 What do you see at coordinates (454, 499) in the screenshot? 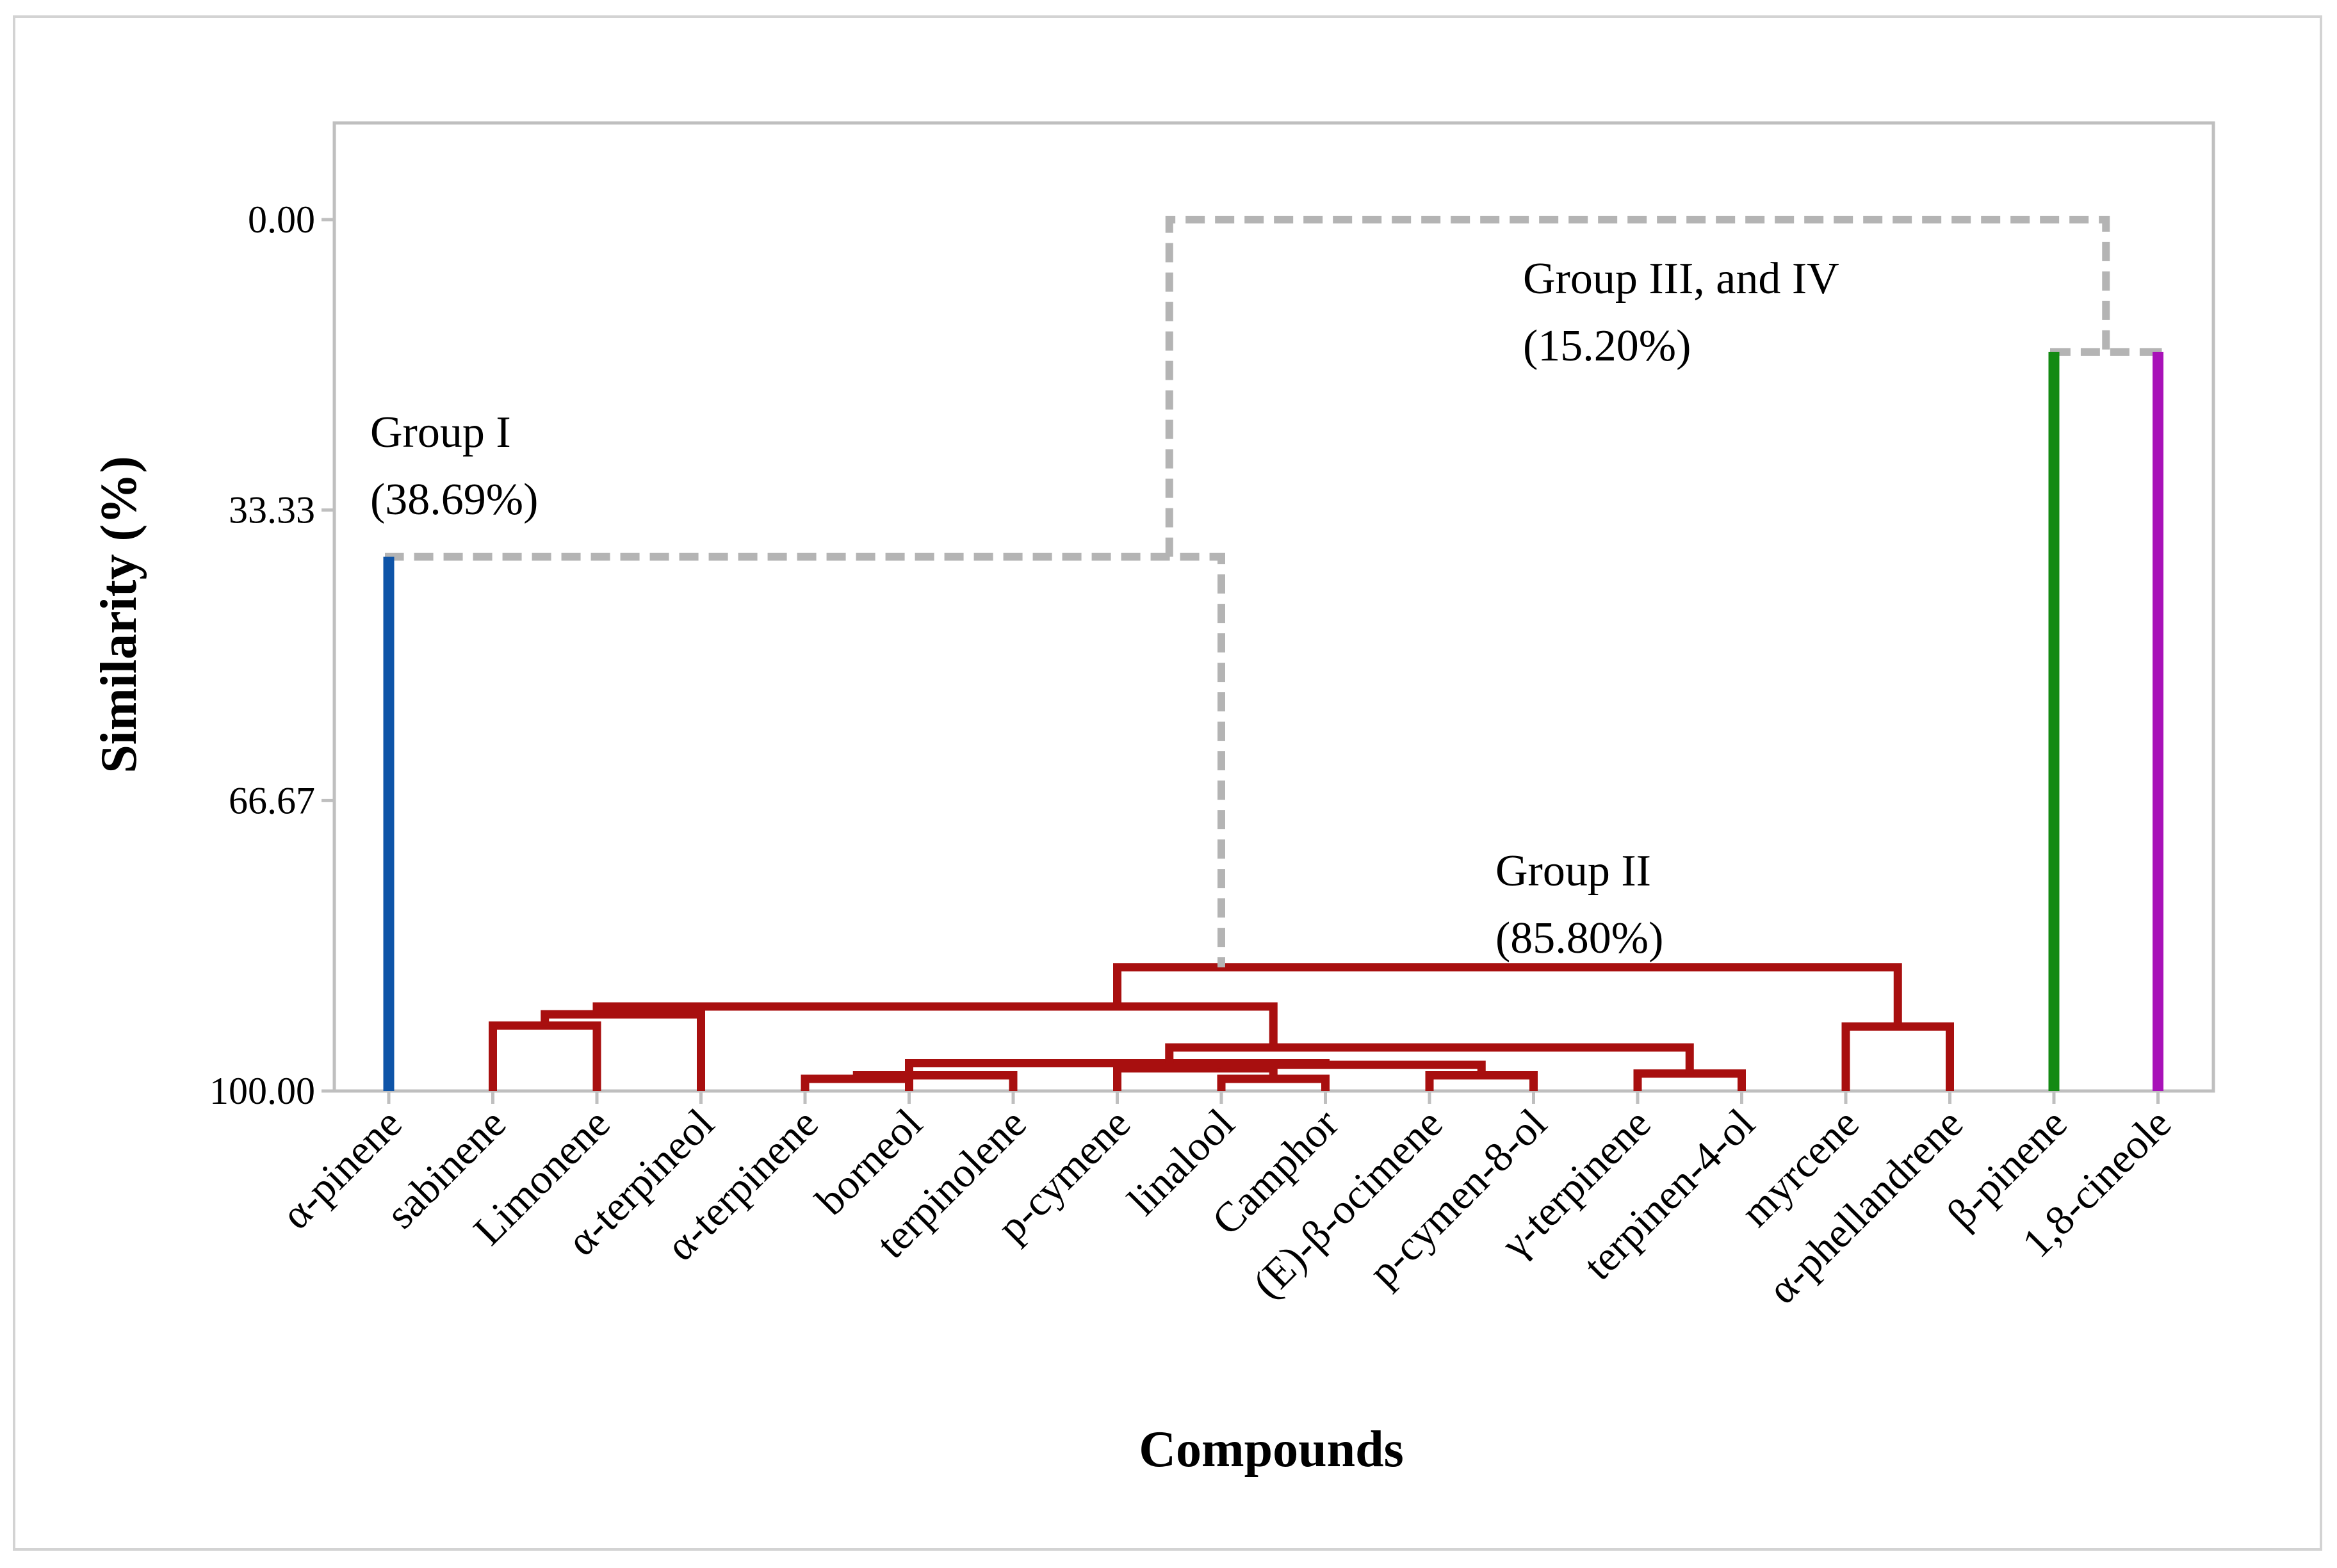
I see `group-1-percent: (38.69%)` at bounding box center [454, 499].